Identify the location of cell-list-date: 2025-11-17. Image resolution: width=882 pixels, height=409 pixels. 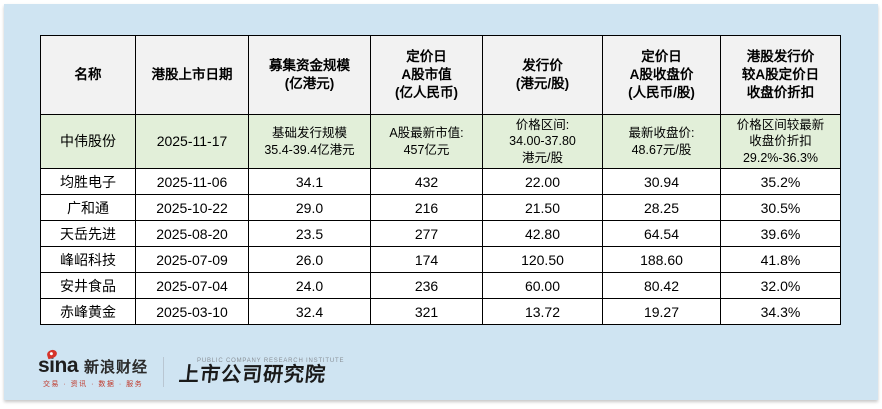
(192, 141).